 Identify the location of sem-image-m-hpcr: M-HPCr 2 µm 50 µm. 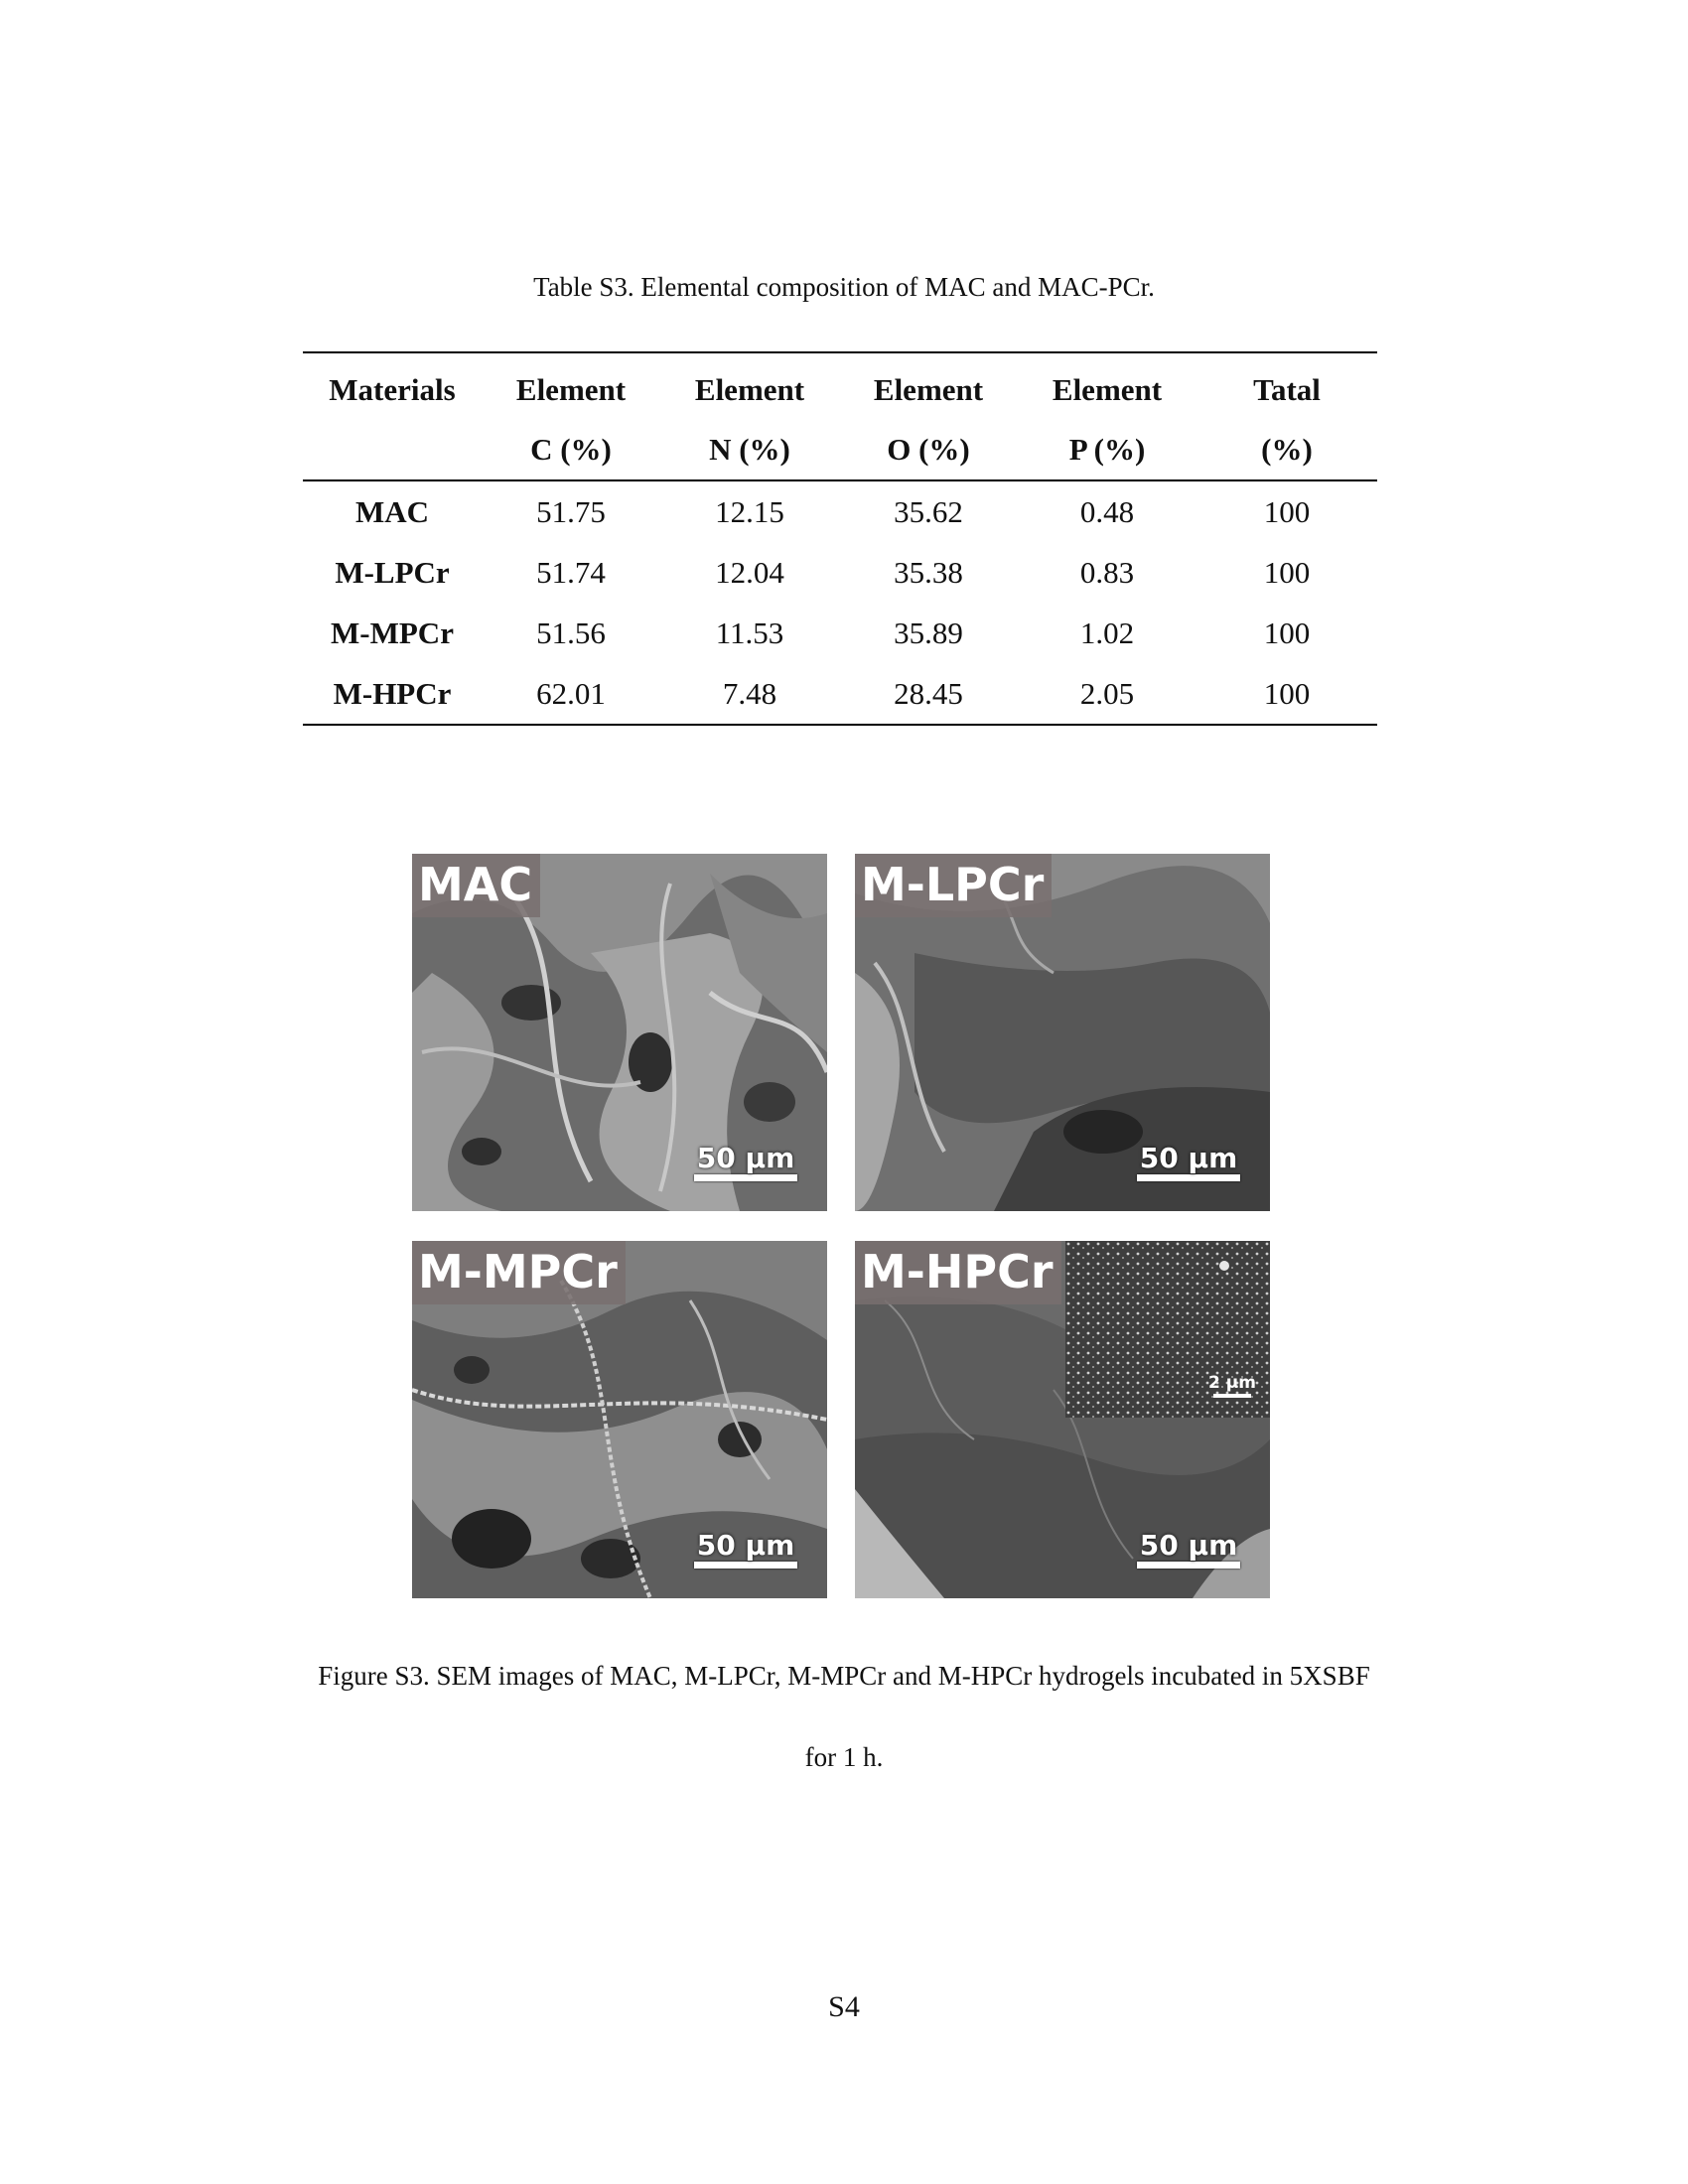
(1062, 1419).